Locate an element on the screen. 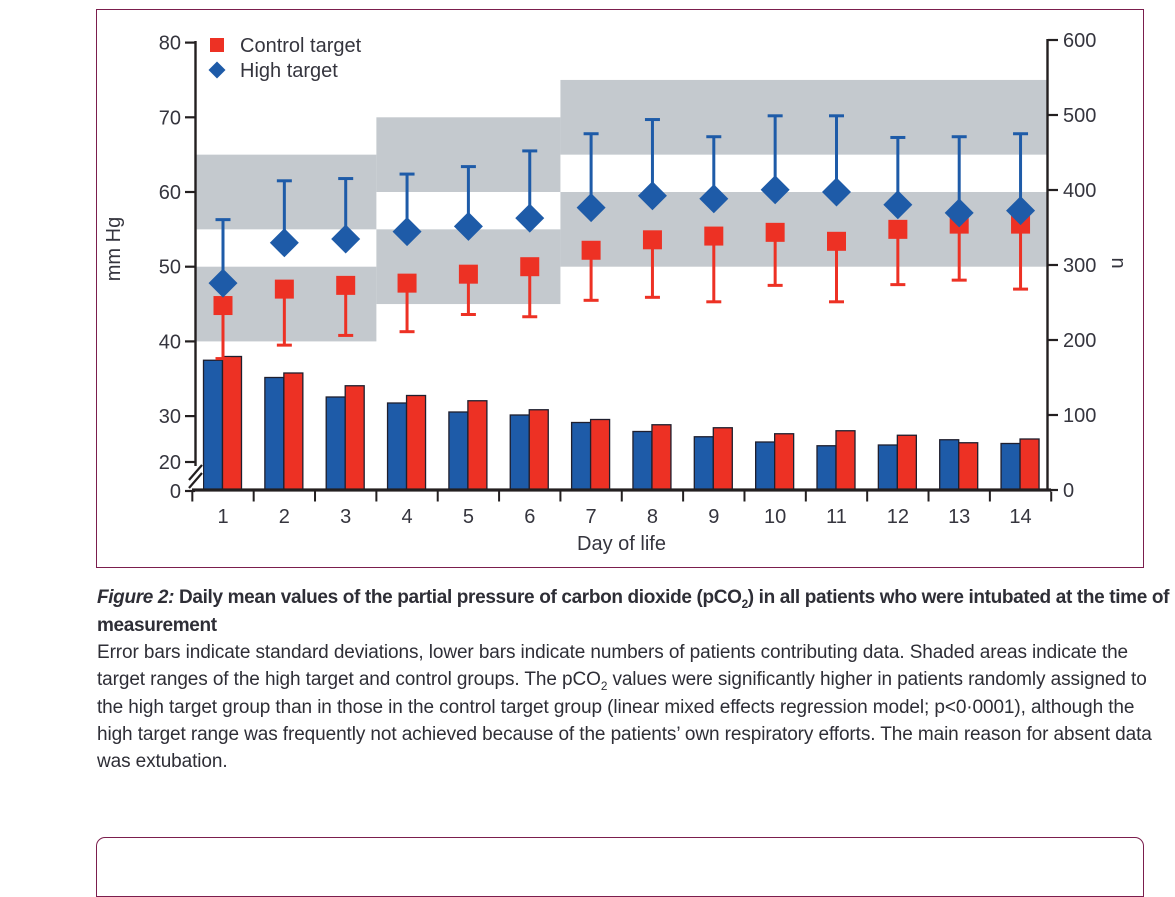 The width and height of the screenshot is (1175, 897). left-axis-tick-label: 80 is located at coordinates (170, 44).